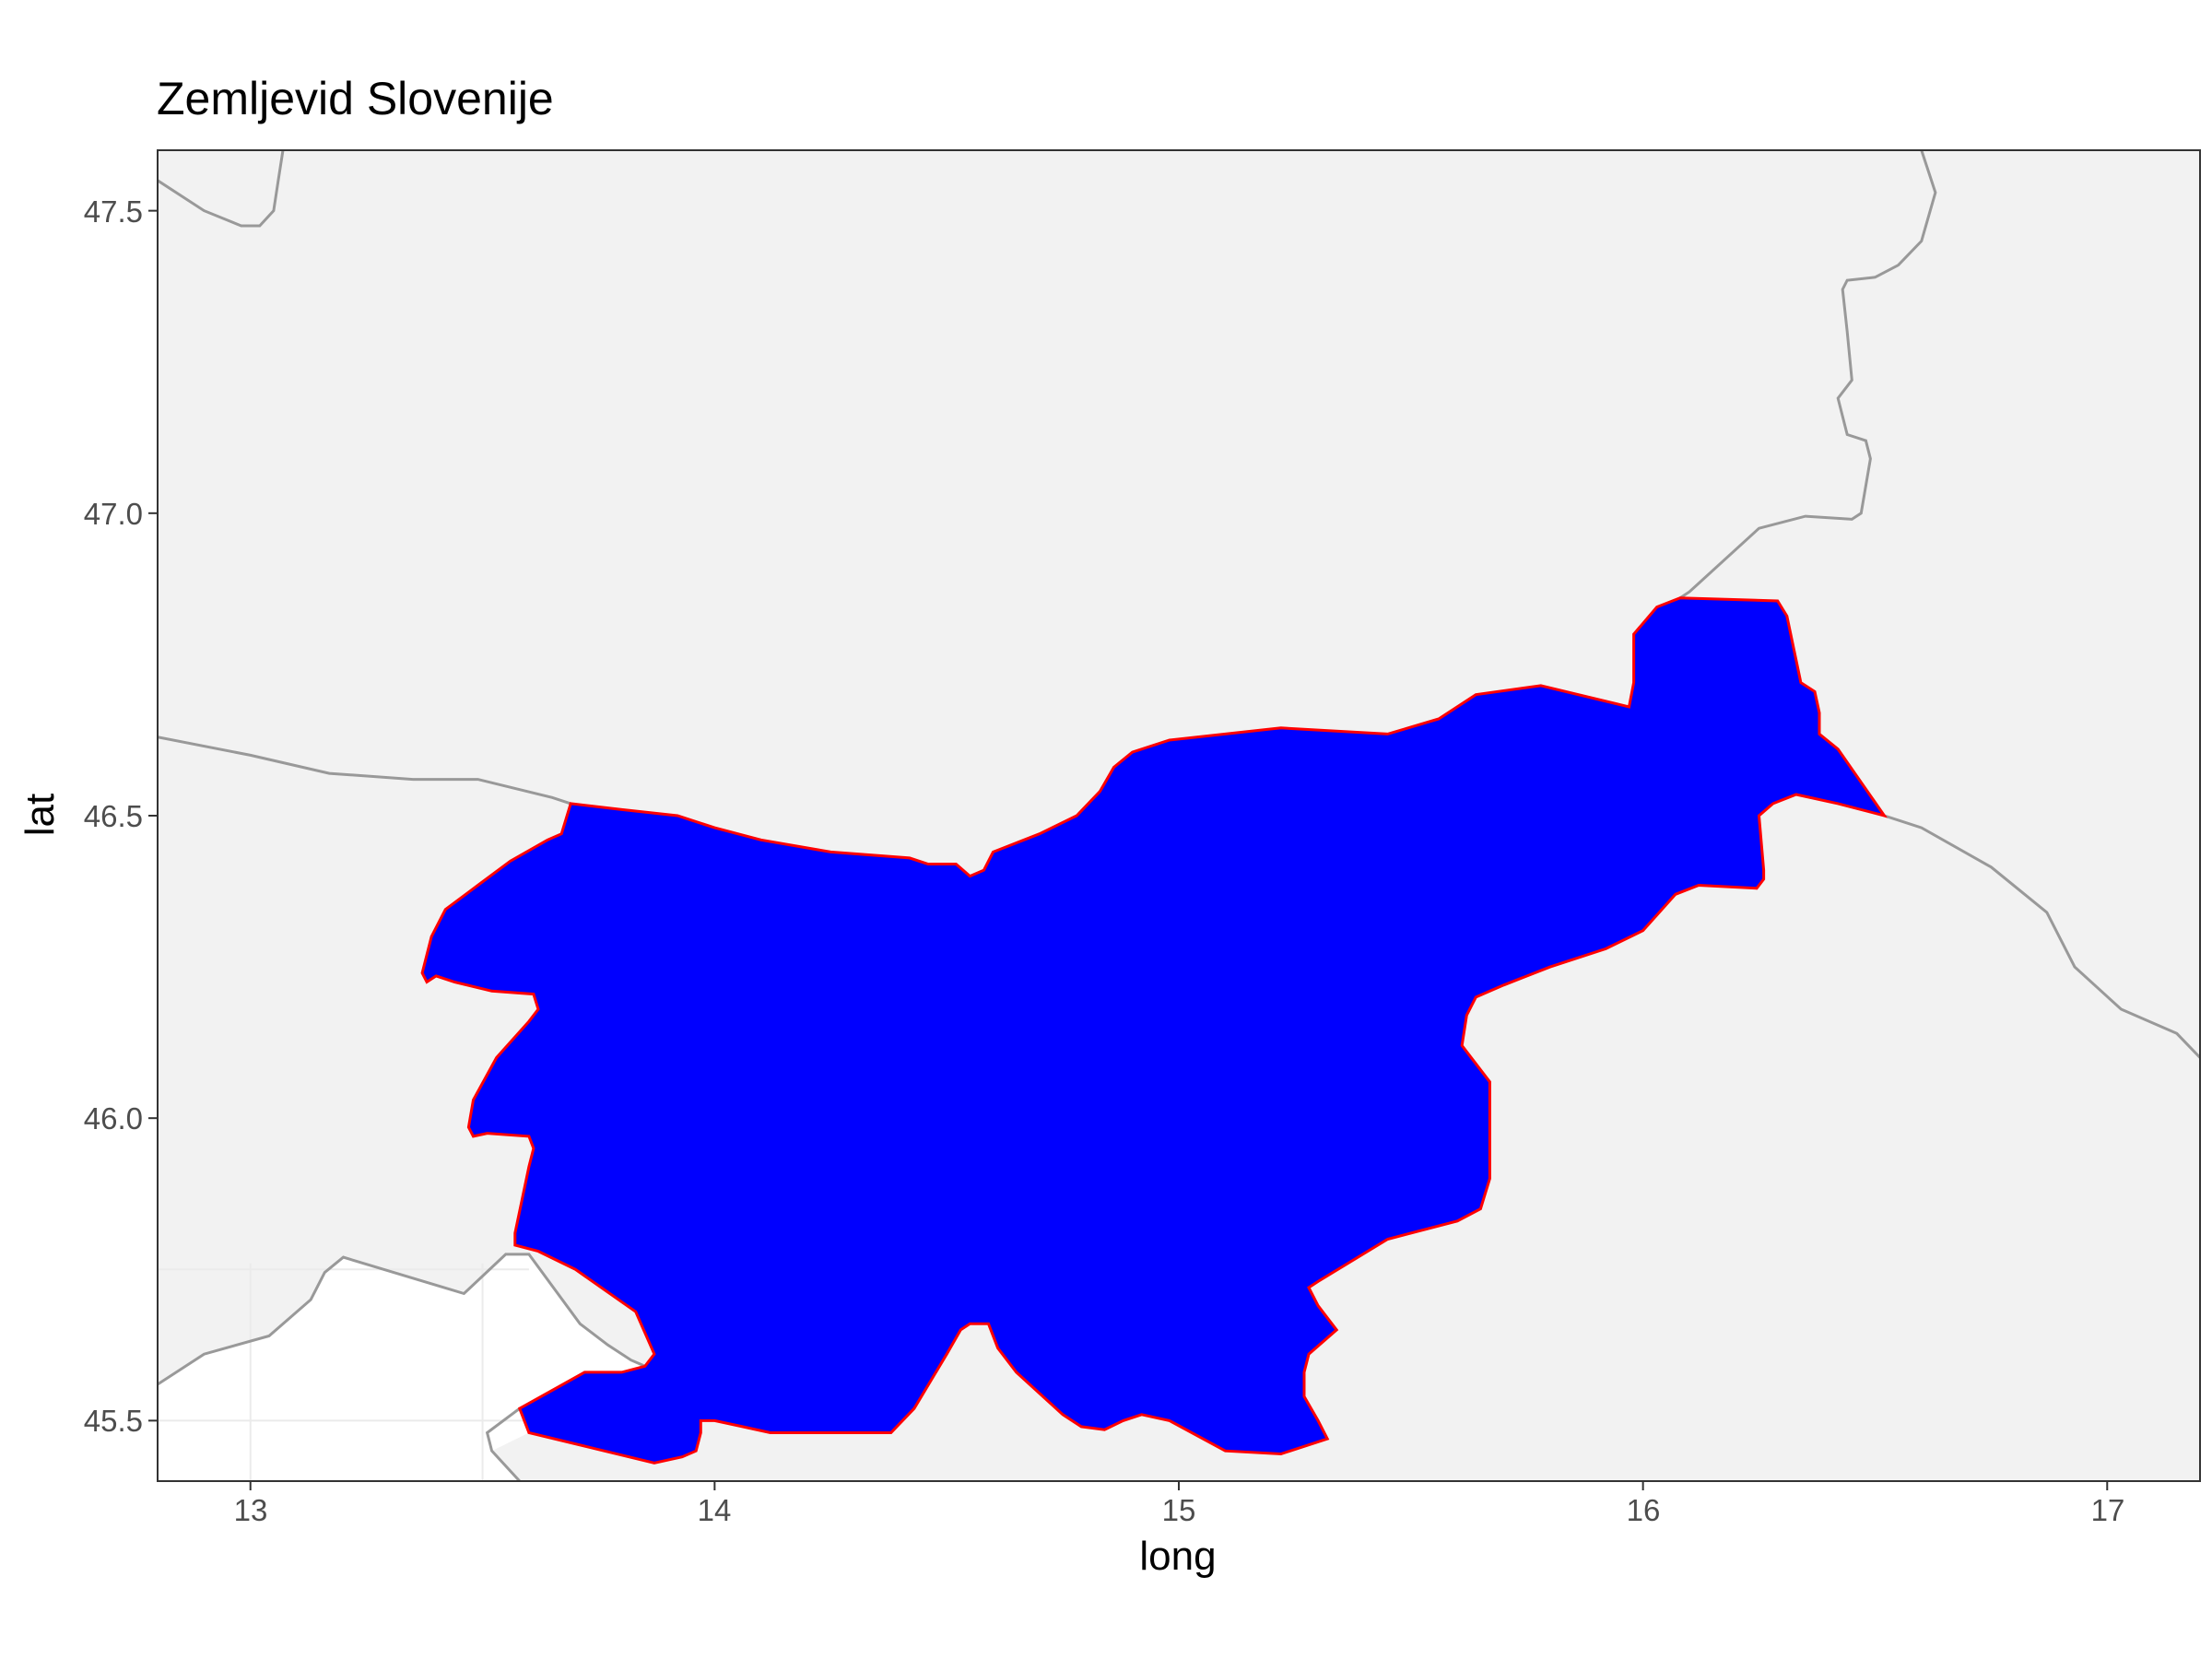  I want to click on y-tick-label: 46.5, so click(113, 816).